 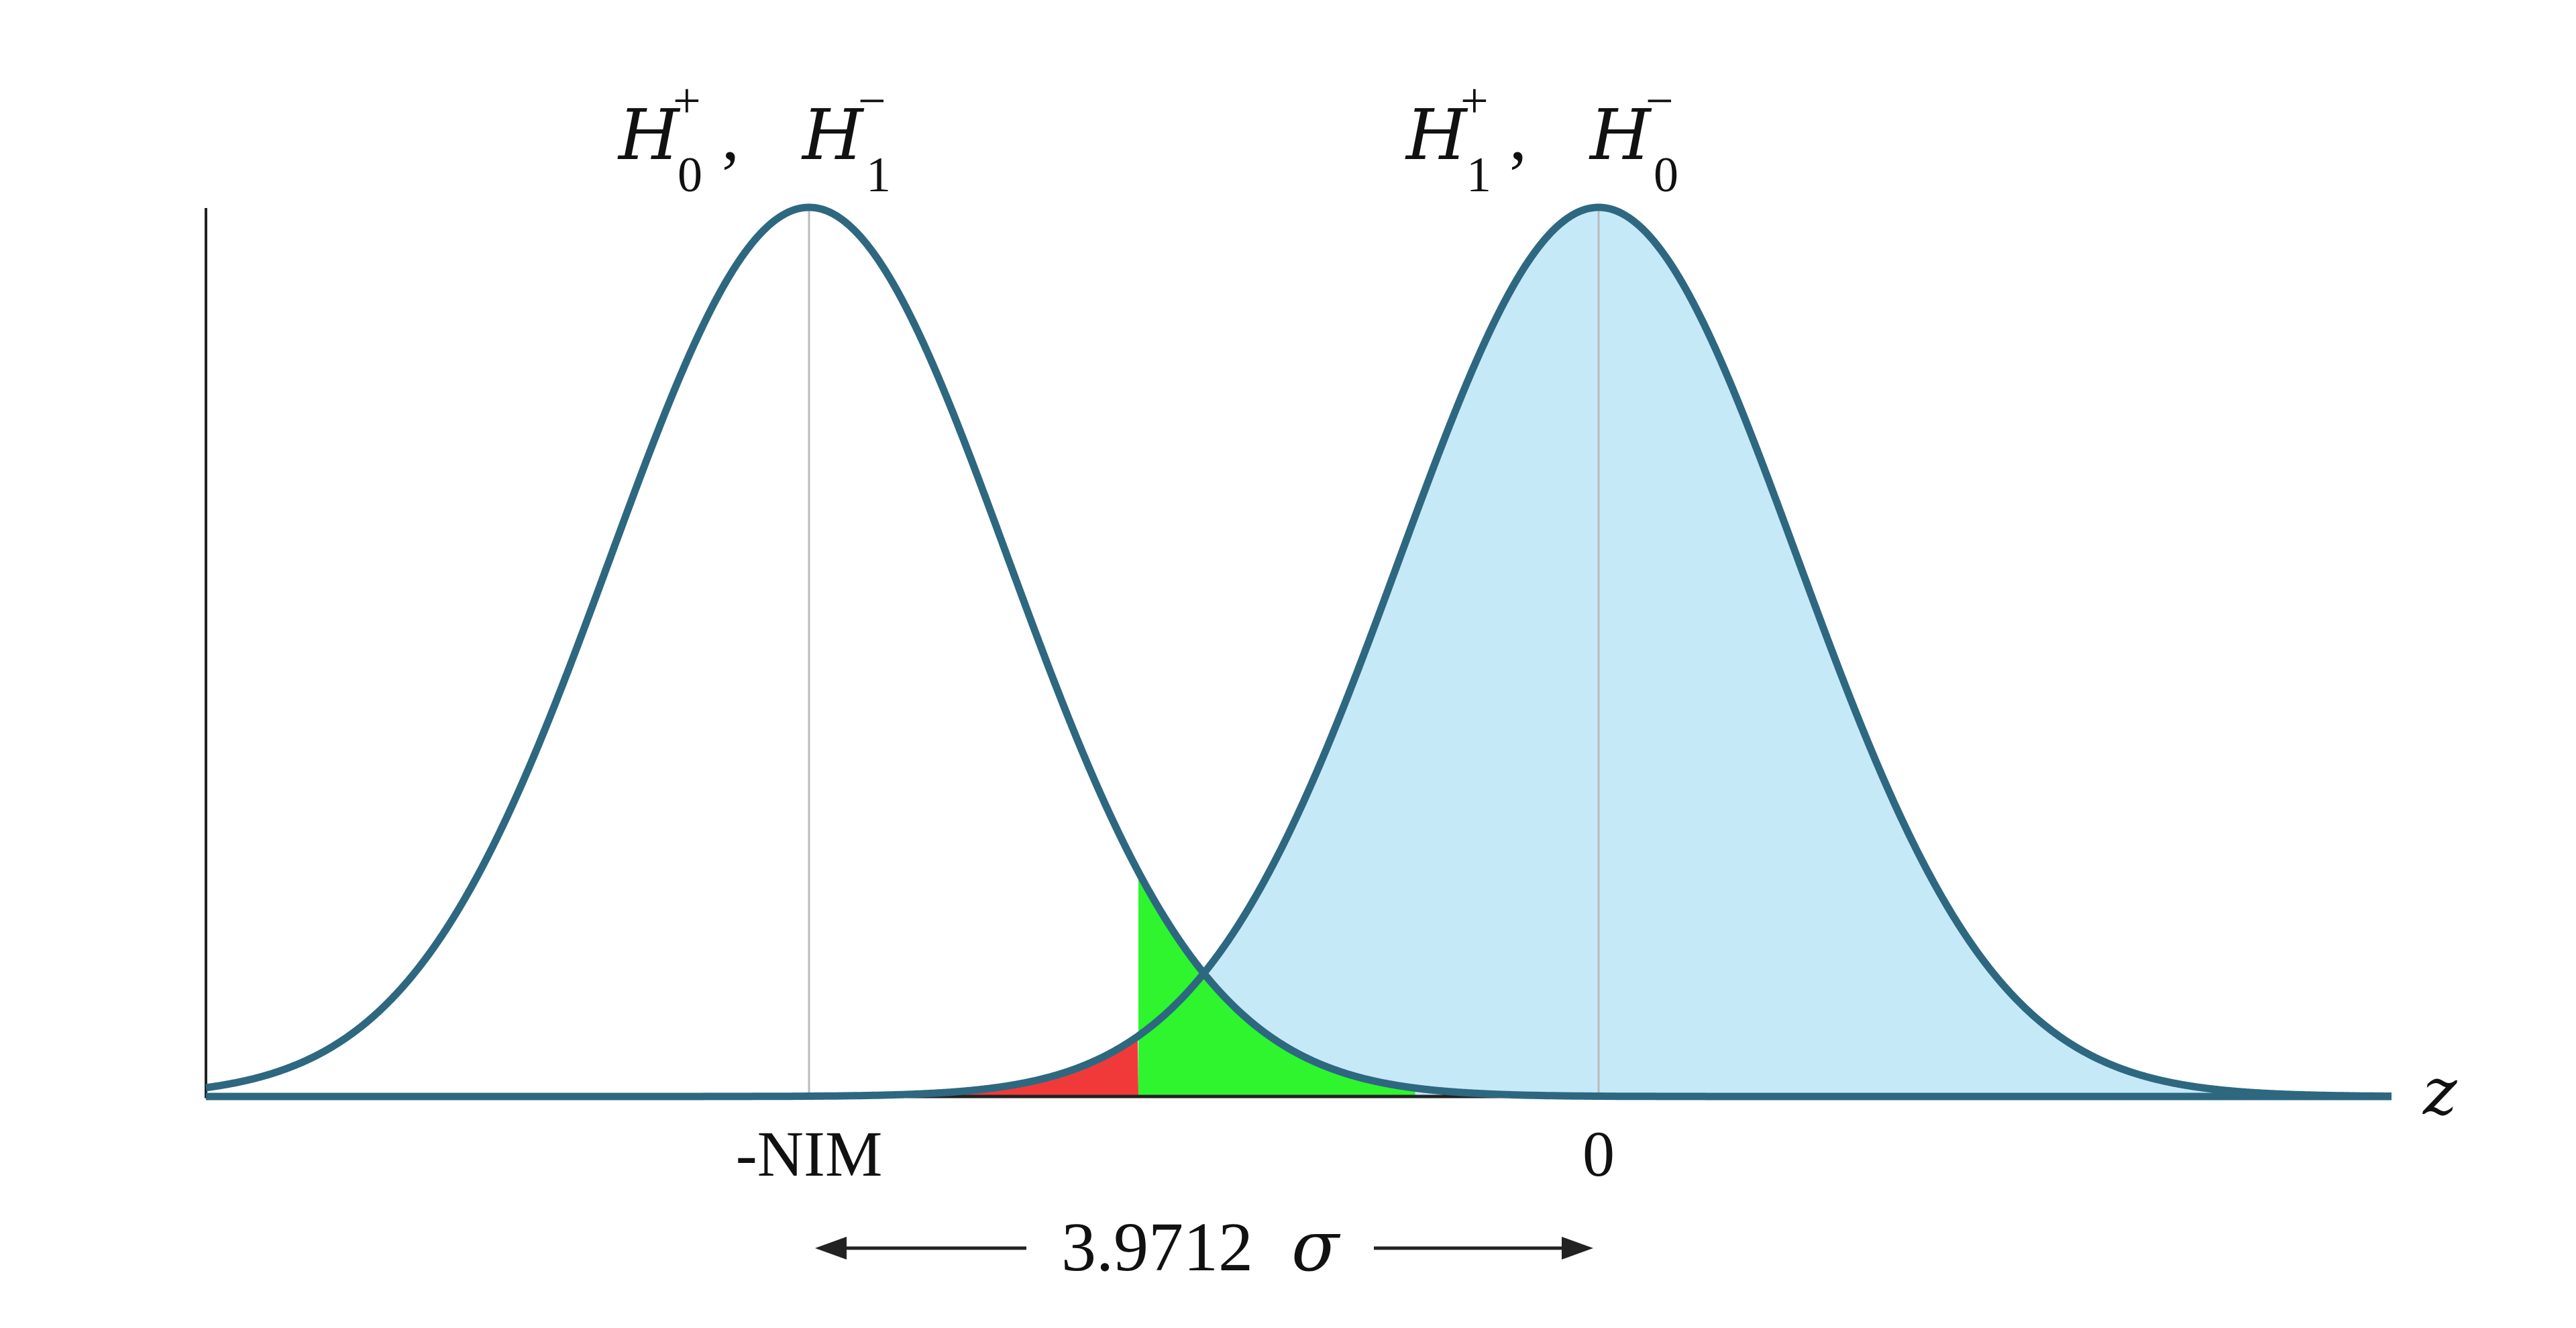 What do you see at coordinates (1316, 1246) in the screenshot?
I see `distance-unit: σ` at bounding box center [1316, 1246].